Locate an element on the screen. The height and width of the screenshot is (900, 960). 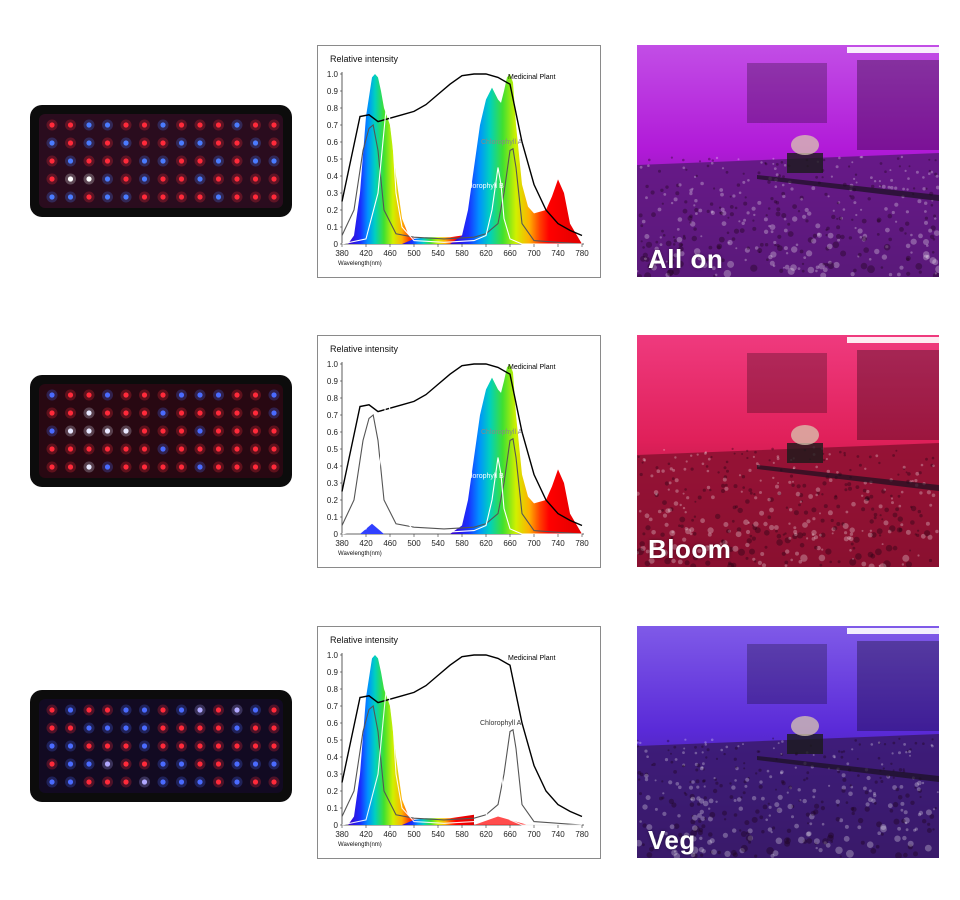
x-tick-label: 780 is located at coordinates (582, 543).